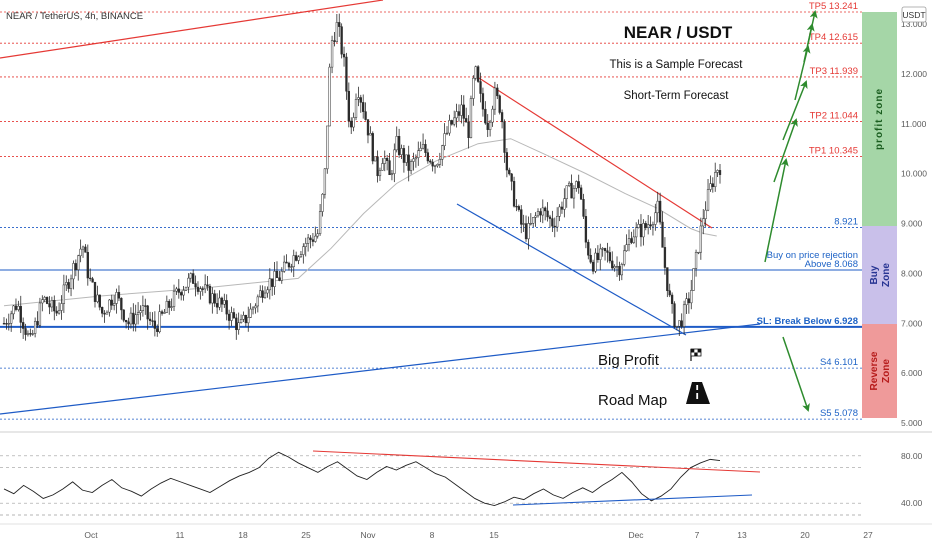 The height and width of the screenshot is (555, 932). I want to click on time-tick-8: 7, so click(697, 535).